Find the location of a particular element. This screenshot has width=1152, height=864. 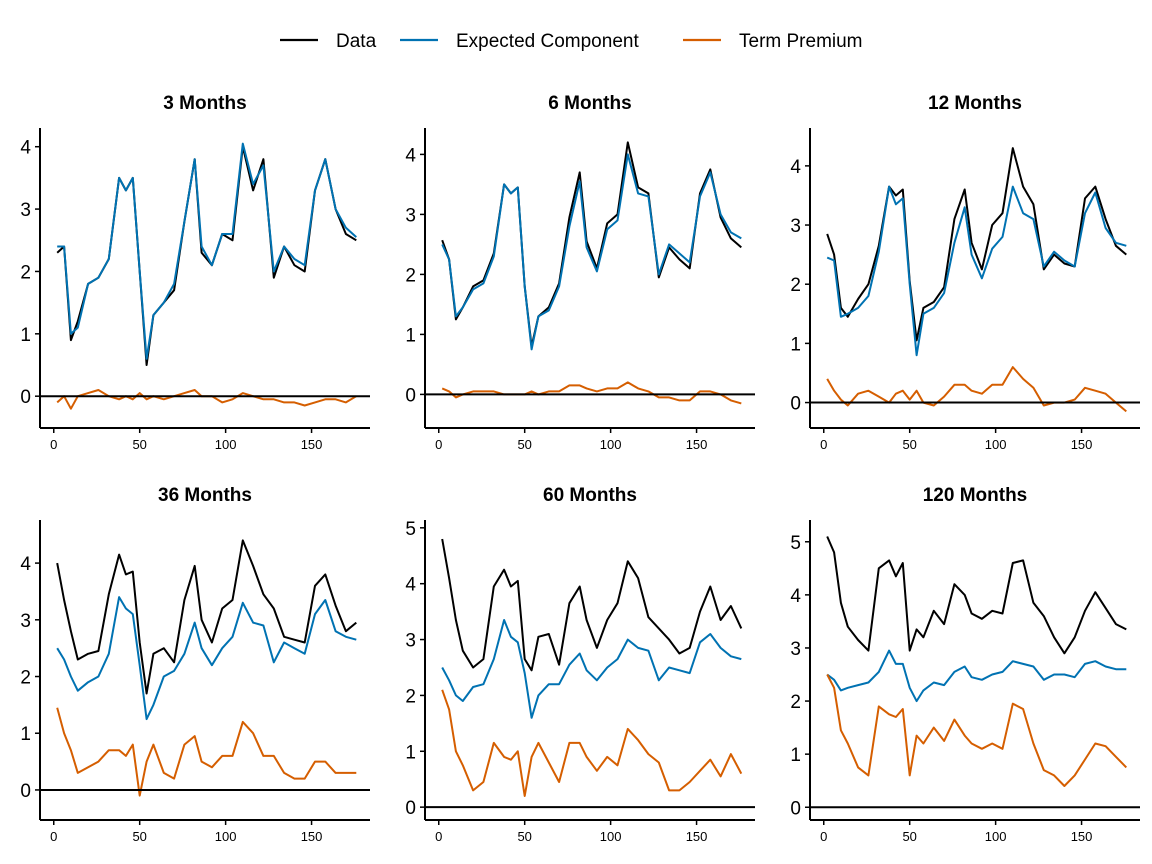

panel-0: 3 Months 0 1 2 3 4 0 50 100 150 is located at coordinates (195, 272).